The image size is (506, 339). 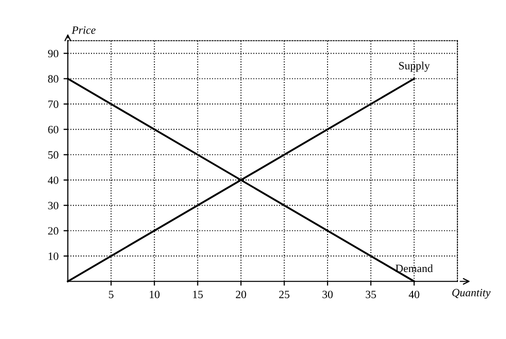 I want to click on y-tick-label: 20, so click(x=53, y=231).